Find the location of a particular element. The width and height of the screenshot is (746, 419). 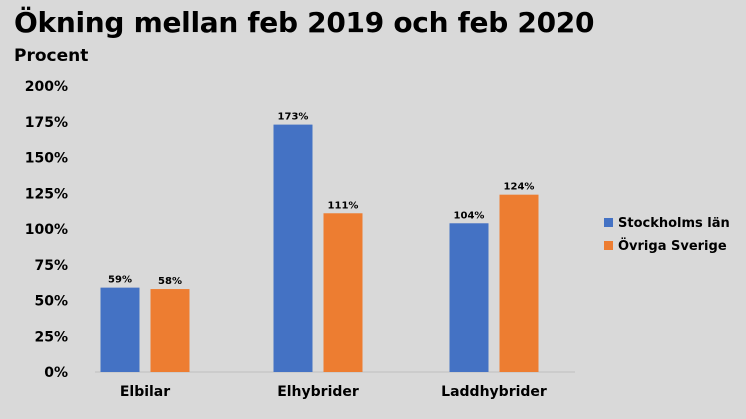

data-label: 59% is located at coordinates (120, 280).